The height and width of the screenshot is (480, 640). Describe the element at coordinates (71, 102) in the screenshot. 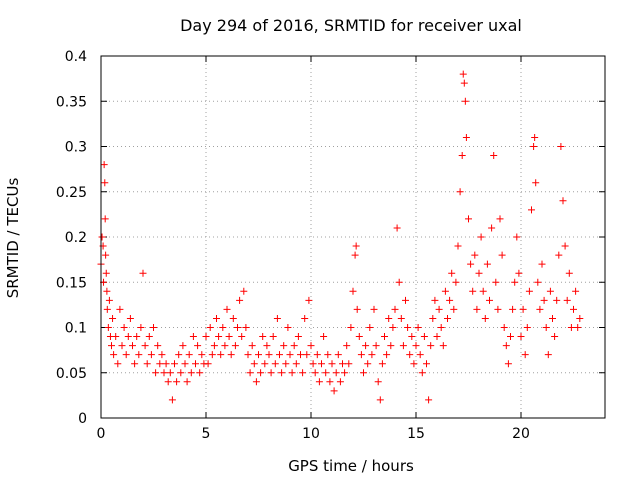

I see `y-tick-label: 0.35` at that location.